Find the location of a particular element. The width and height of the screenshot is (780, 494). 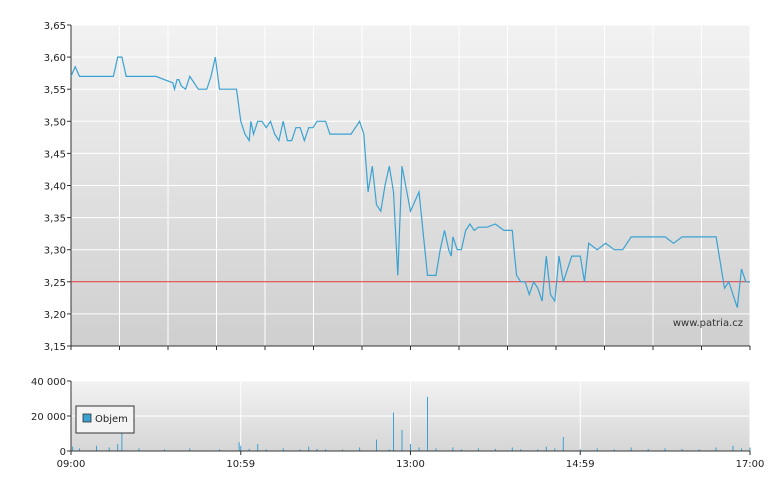

volume-x-tick-label: 09:00 is located at coordinates (71, 464).